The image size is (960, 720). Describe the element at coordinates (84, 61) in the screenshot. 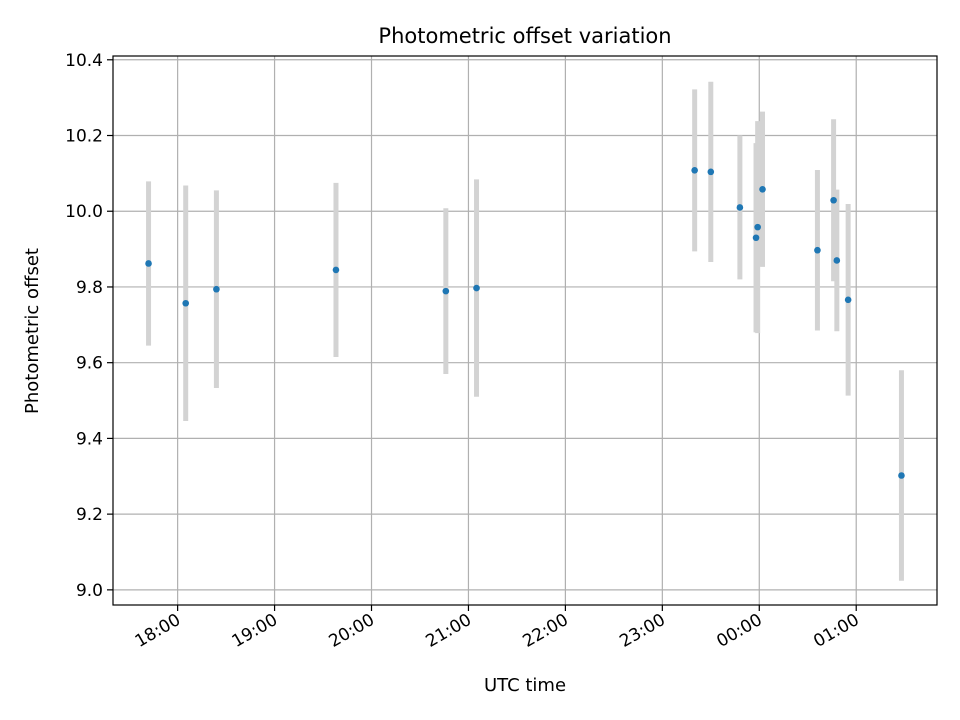

I see `y-tick-label: 10.4` at that location.